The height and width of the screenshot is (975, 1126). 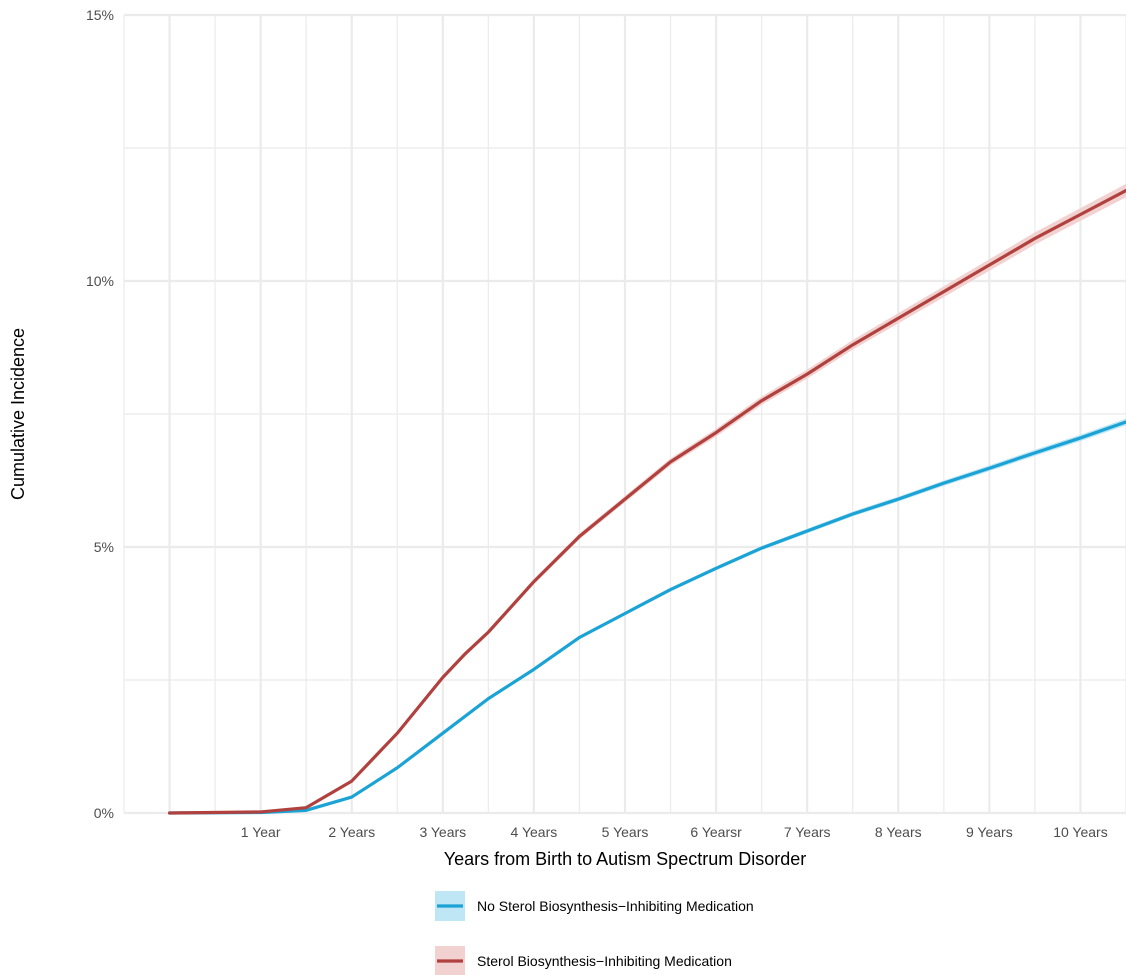 I want to click on x-tick-label: 4 Years, so click(x=534, y=832).